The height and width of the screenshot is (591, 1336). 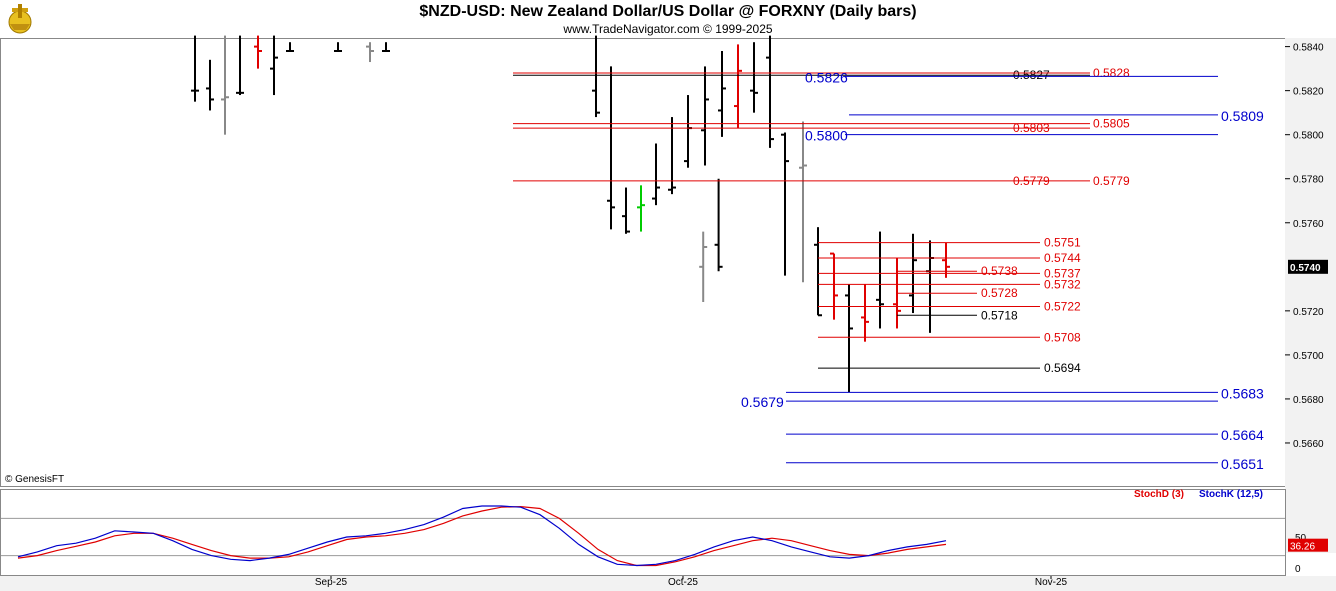 What do you see at coordinates (1031, 75) in the screenshot?
I see `level-label: 0.5827` at bounding box center [1031, 75].